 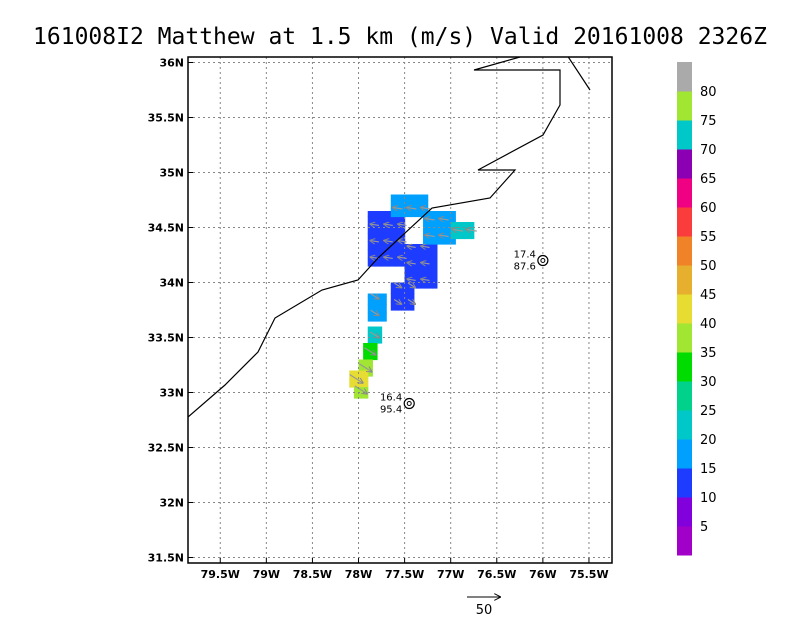 I want to click on x-tick-label: 77.5W, so click(x=404, y=574).